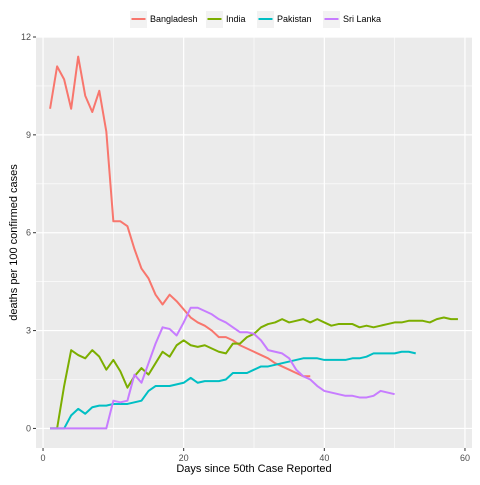 The image size is (480, 485). Describe the element at coordinates (28, 428) in the screenshot. I see `y-tick-label: 0` at that location.